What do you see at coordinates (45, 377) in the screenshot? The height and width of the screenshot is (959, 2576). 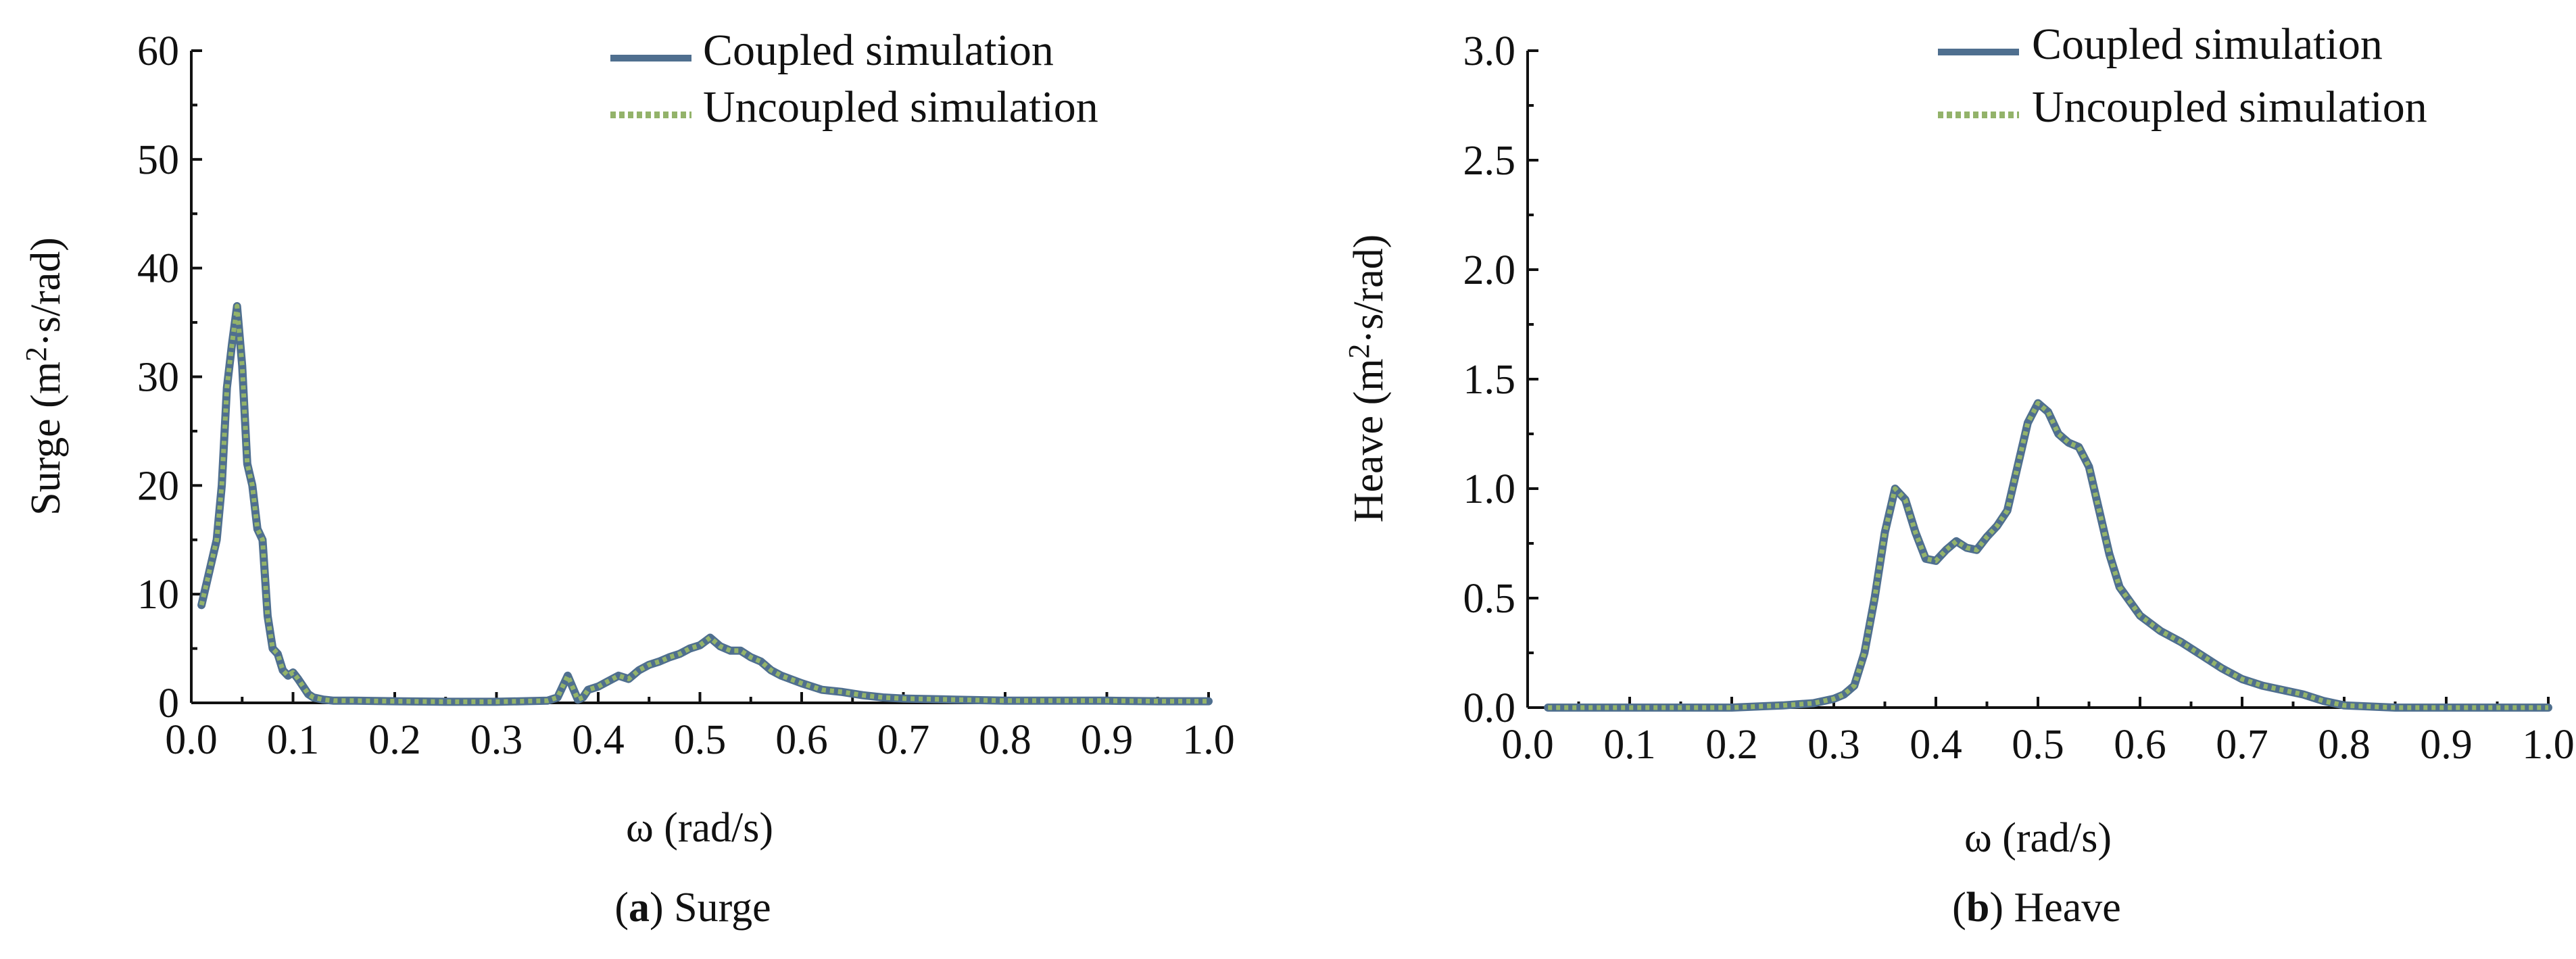 I see `y-axis-title: Surge (m2·s/rad)` at bounding box center [45, 377].